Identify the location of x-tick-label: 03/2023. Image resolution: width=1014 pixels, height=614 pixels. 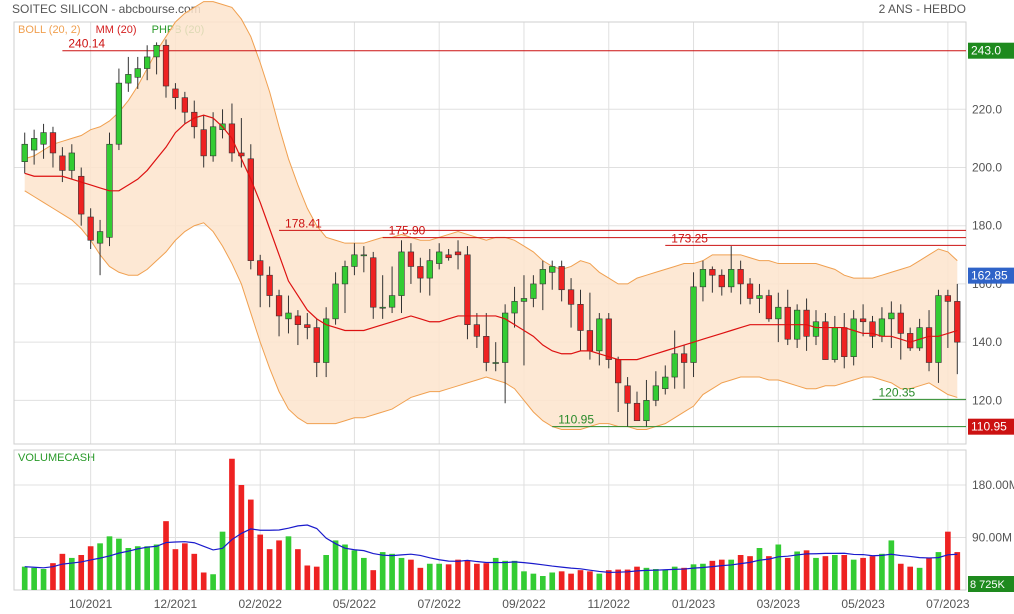
(779, 604).